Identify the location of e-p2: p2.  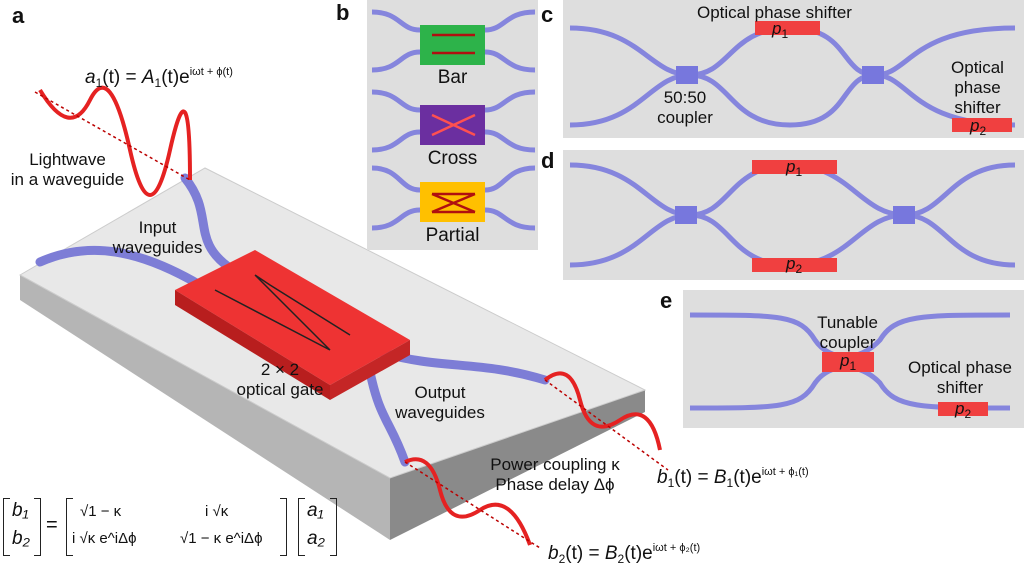
(963, 410).